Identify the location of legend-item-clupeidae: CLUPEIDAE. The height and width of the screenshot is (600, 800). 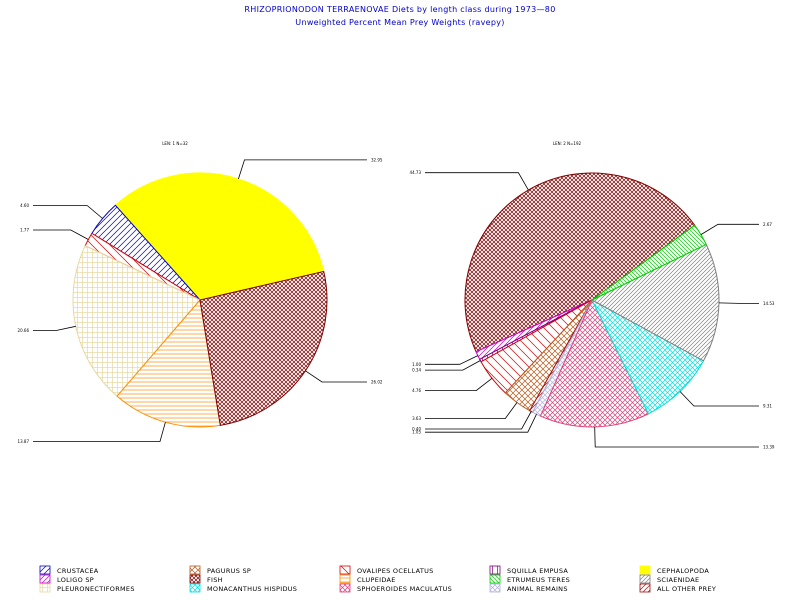
(367, 579).